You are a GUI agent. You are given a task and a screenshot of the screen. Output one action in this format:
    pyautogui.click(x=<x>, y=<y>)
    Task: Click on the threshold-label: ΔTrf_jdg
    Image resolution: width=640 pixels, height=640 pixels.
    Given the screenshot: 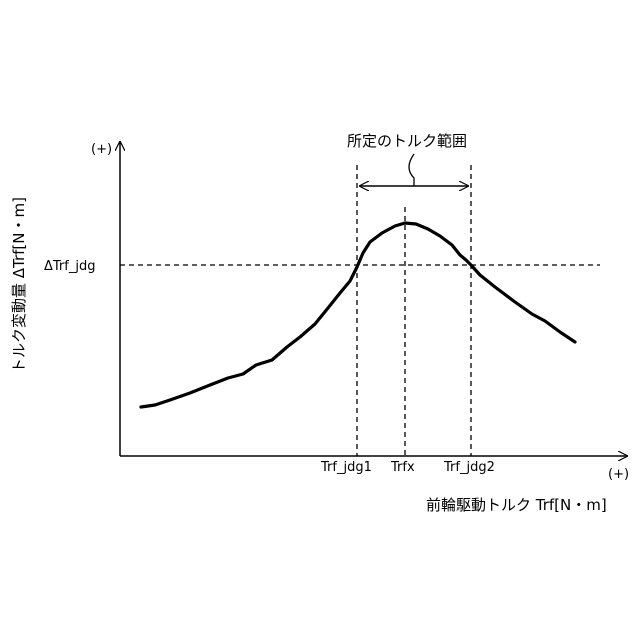 What is the action you would take?
    pyautogui.click(x=69, y=266)
    